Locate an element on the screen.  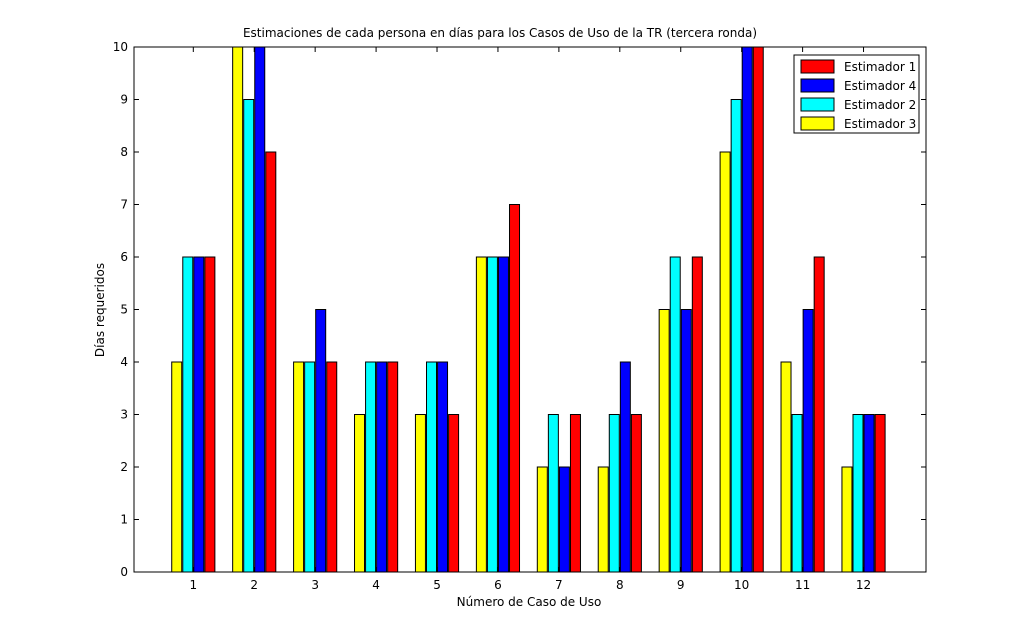
x-tick-label: 6 is located at coordinates (498, 585).